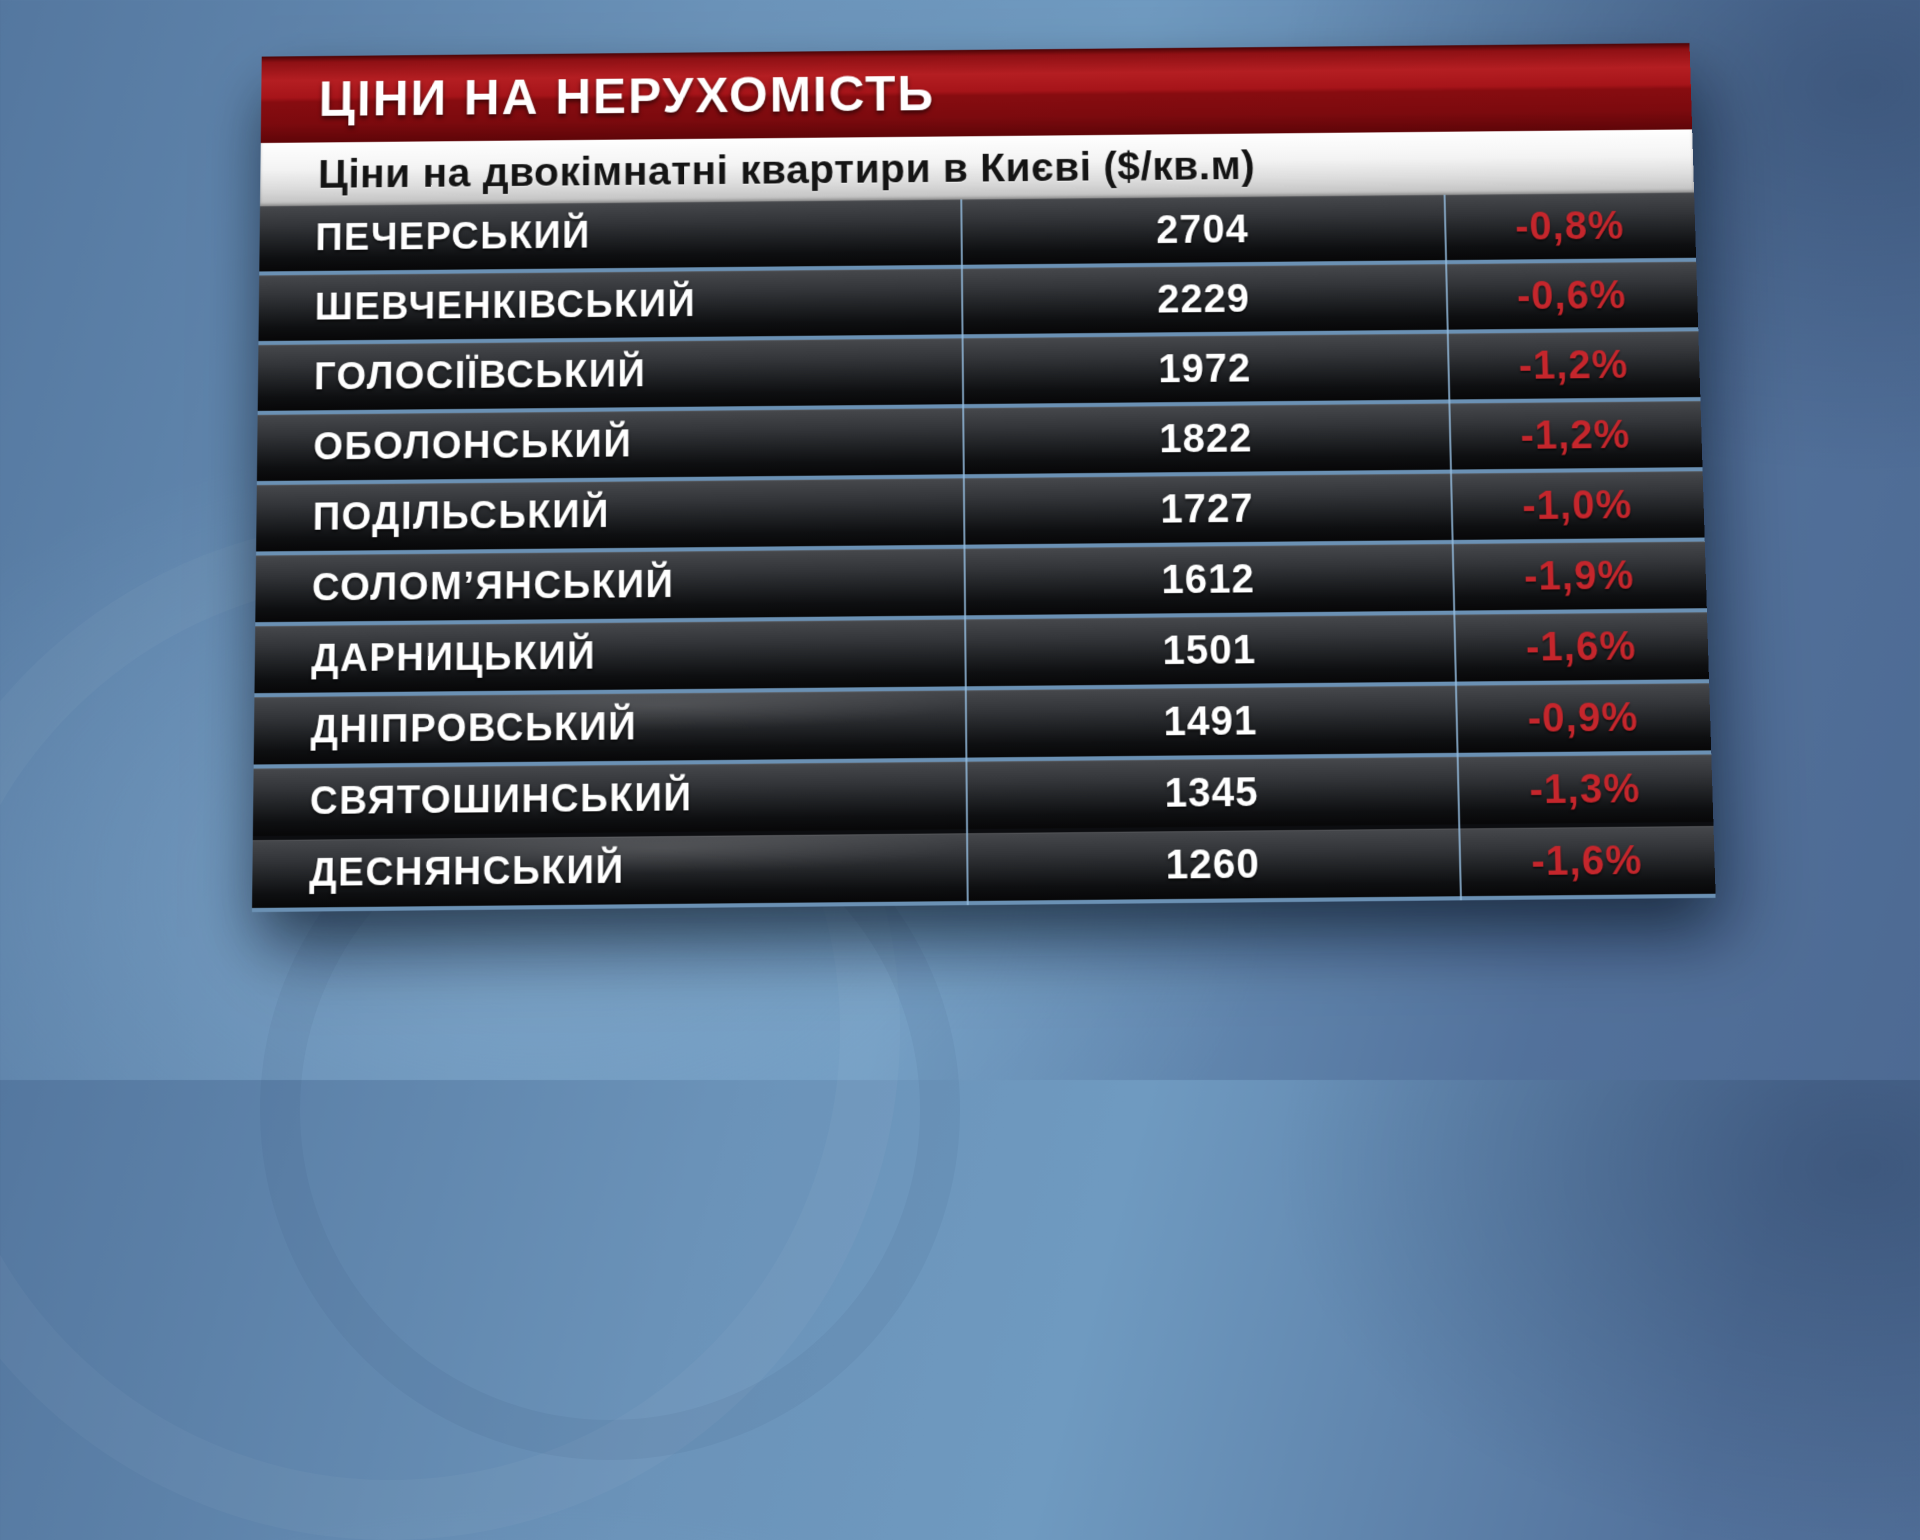 The height and width of the screenshot is (1540, 1920). What do you see at coordinates (505, 305) in the screenshot?
I see `district-cell: ШЕВЧЕНКІВСЬКИЙ` at bounding box center [505, 305].